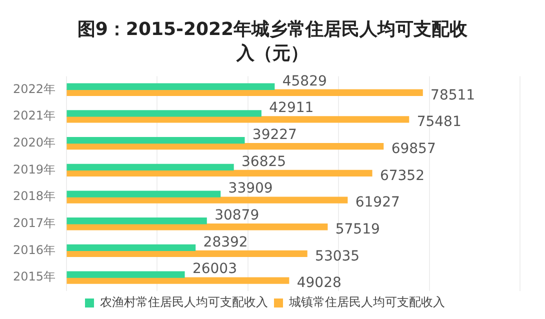  I want to click on data-label: 53035, so click(337, 256).